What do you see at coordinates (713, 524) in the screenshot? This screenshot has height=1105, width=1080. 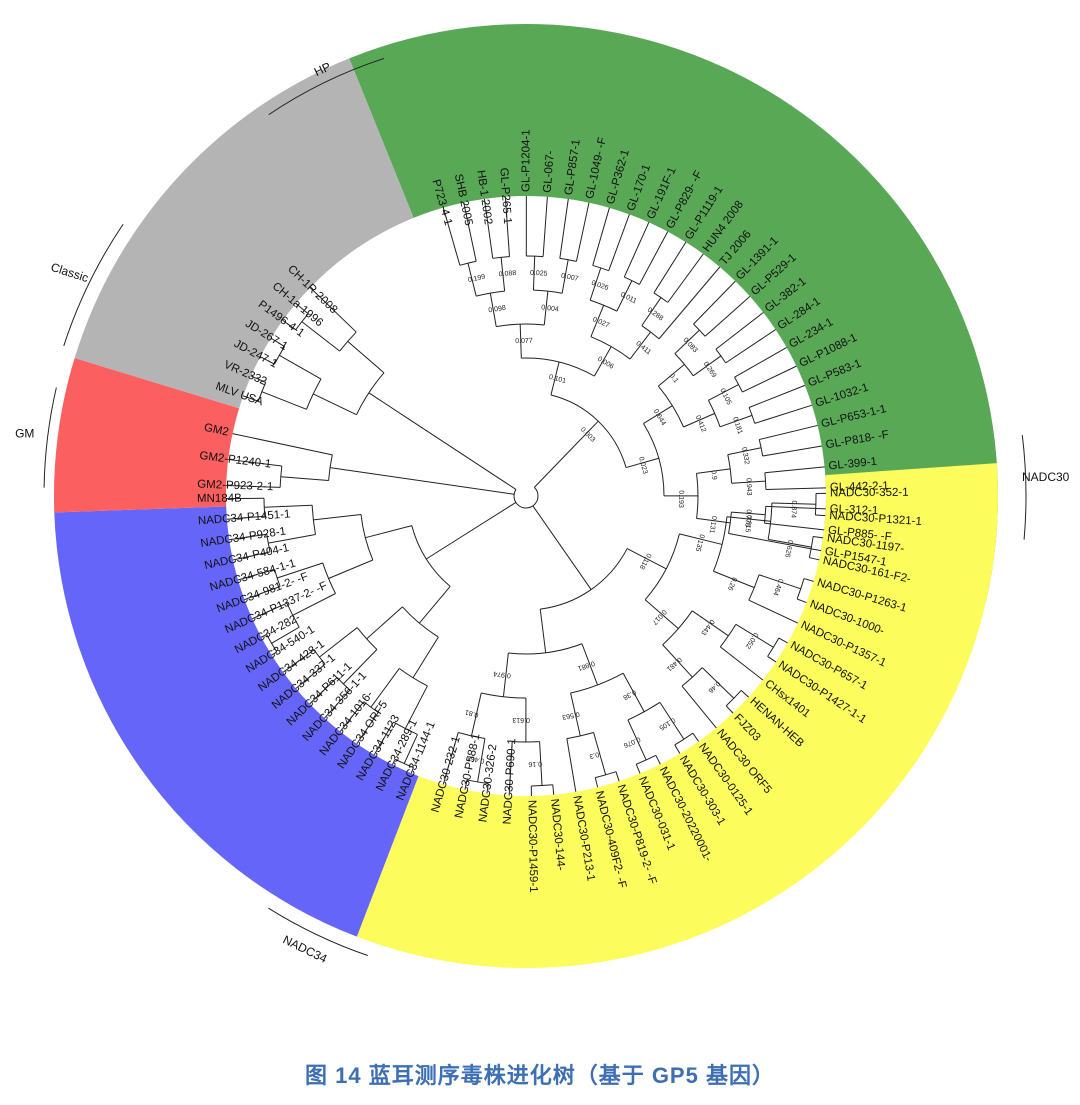 I see `bootstrap-value: 0.131` at bounding box center [713, 524].